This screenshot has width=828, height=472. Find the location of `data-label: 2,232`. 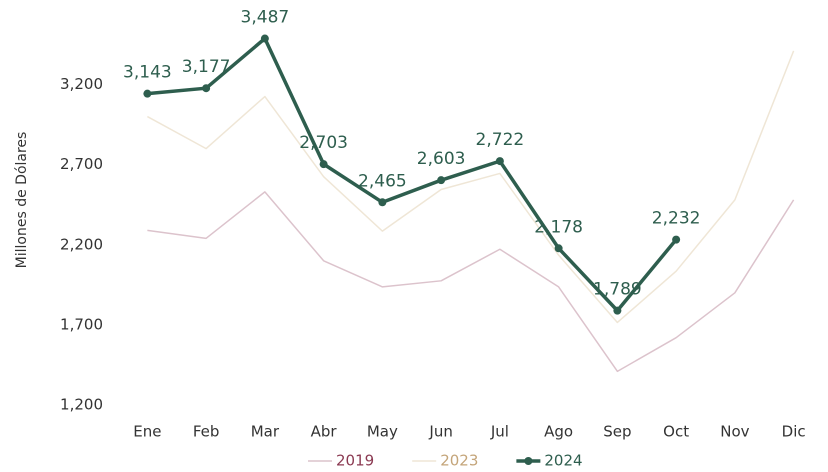

data-label: 2,232 is located at coordinates (676, 219).